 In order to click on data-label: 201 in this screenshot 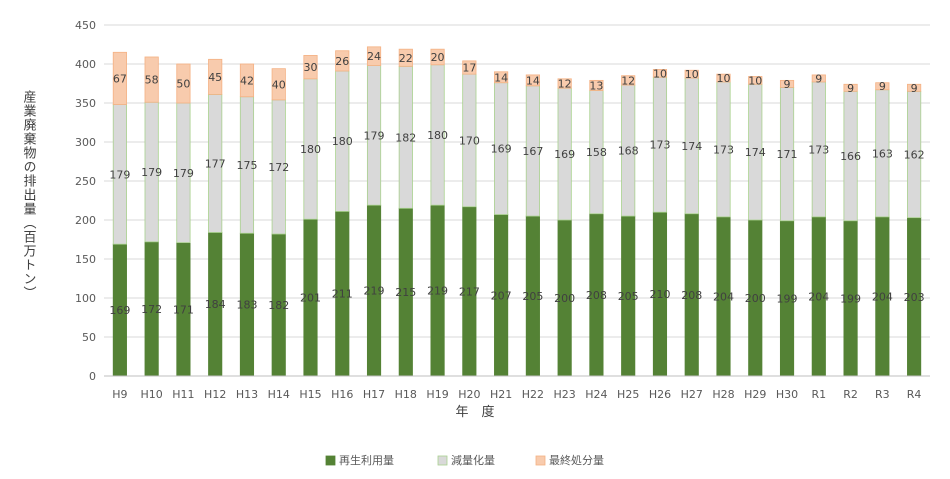, I will do `click(310, 298)`.